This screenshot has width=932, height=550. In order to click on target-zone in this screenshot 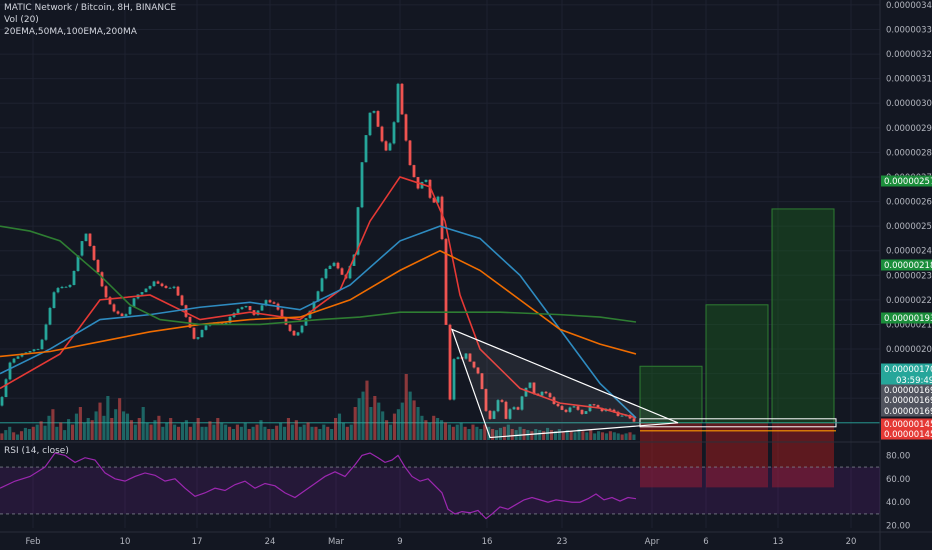, I will do `click(737, 364)`.